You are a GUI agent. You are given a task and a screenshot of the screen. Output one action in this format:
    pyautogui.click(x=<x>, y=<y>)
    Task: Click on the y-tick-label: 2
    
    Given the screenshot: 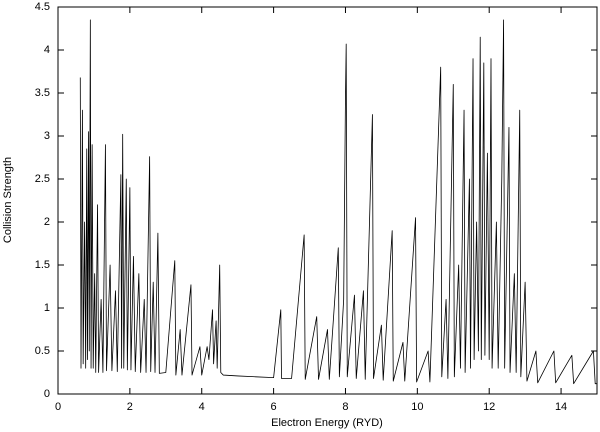 What is the action you would take?
    pyautogui.click(x=47, y=222)
    